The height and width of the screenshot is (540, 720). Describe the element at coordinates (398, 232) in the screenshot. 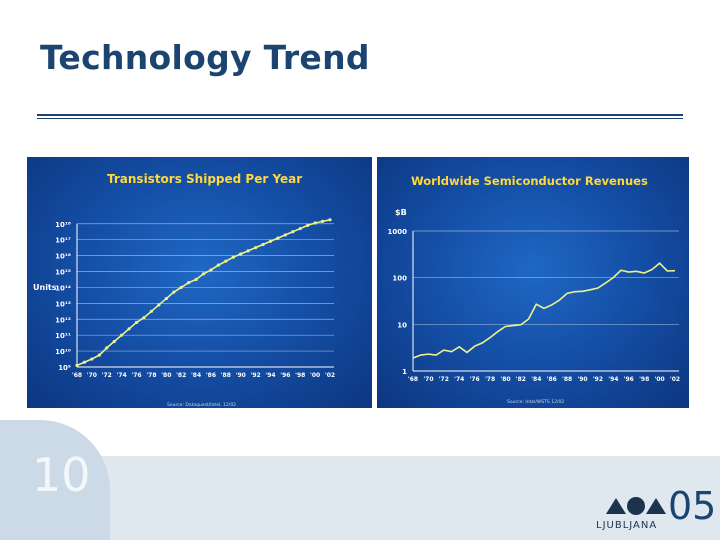

I see `y-tick-label: 1000` at that location.